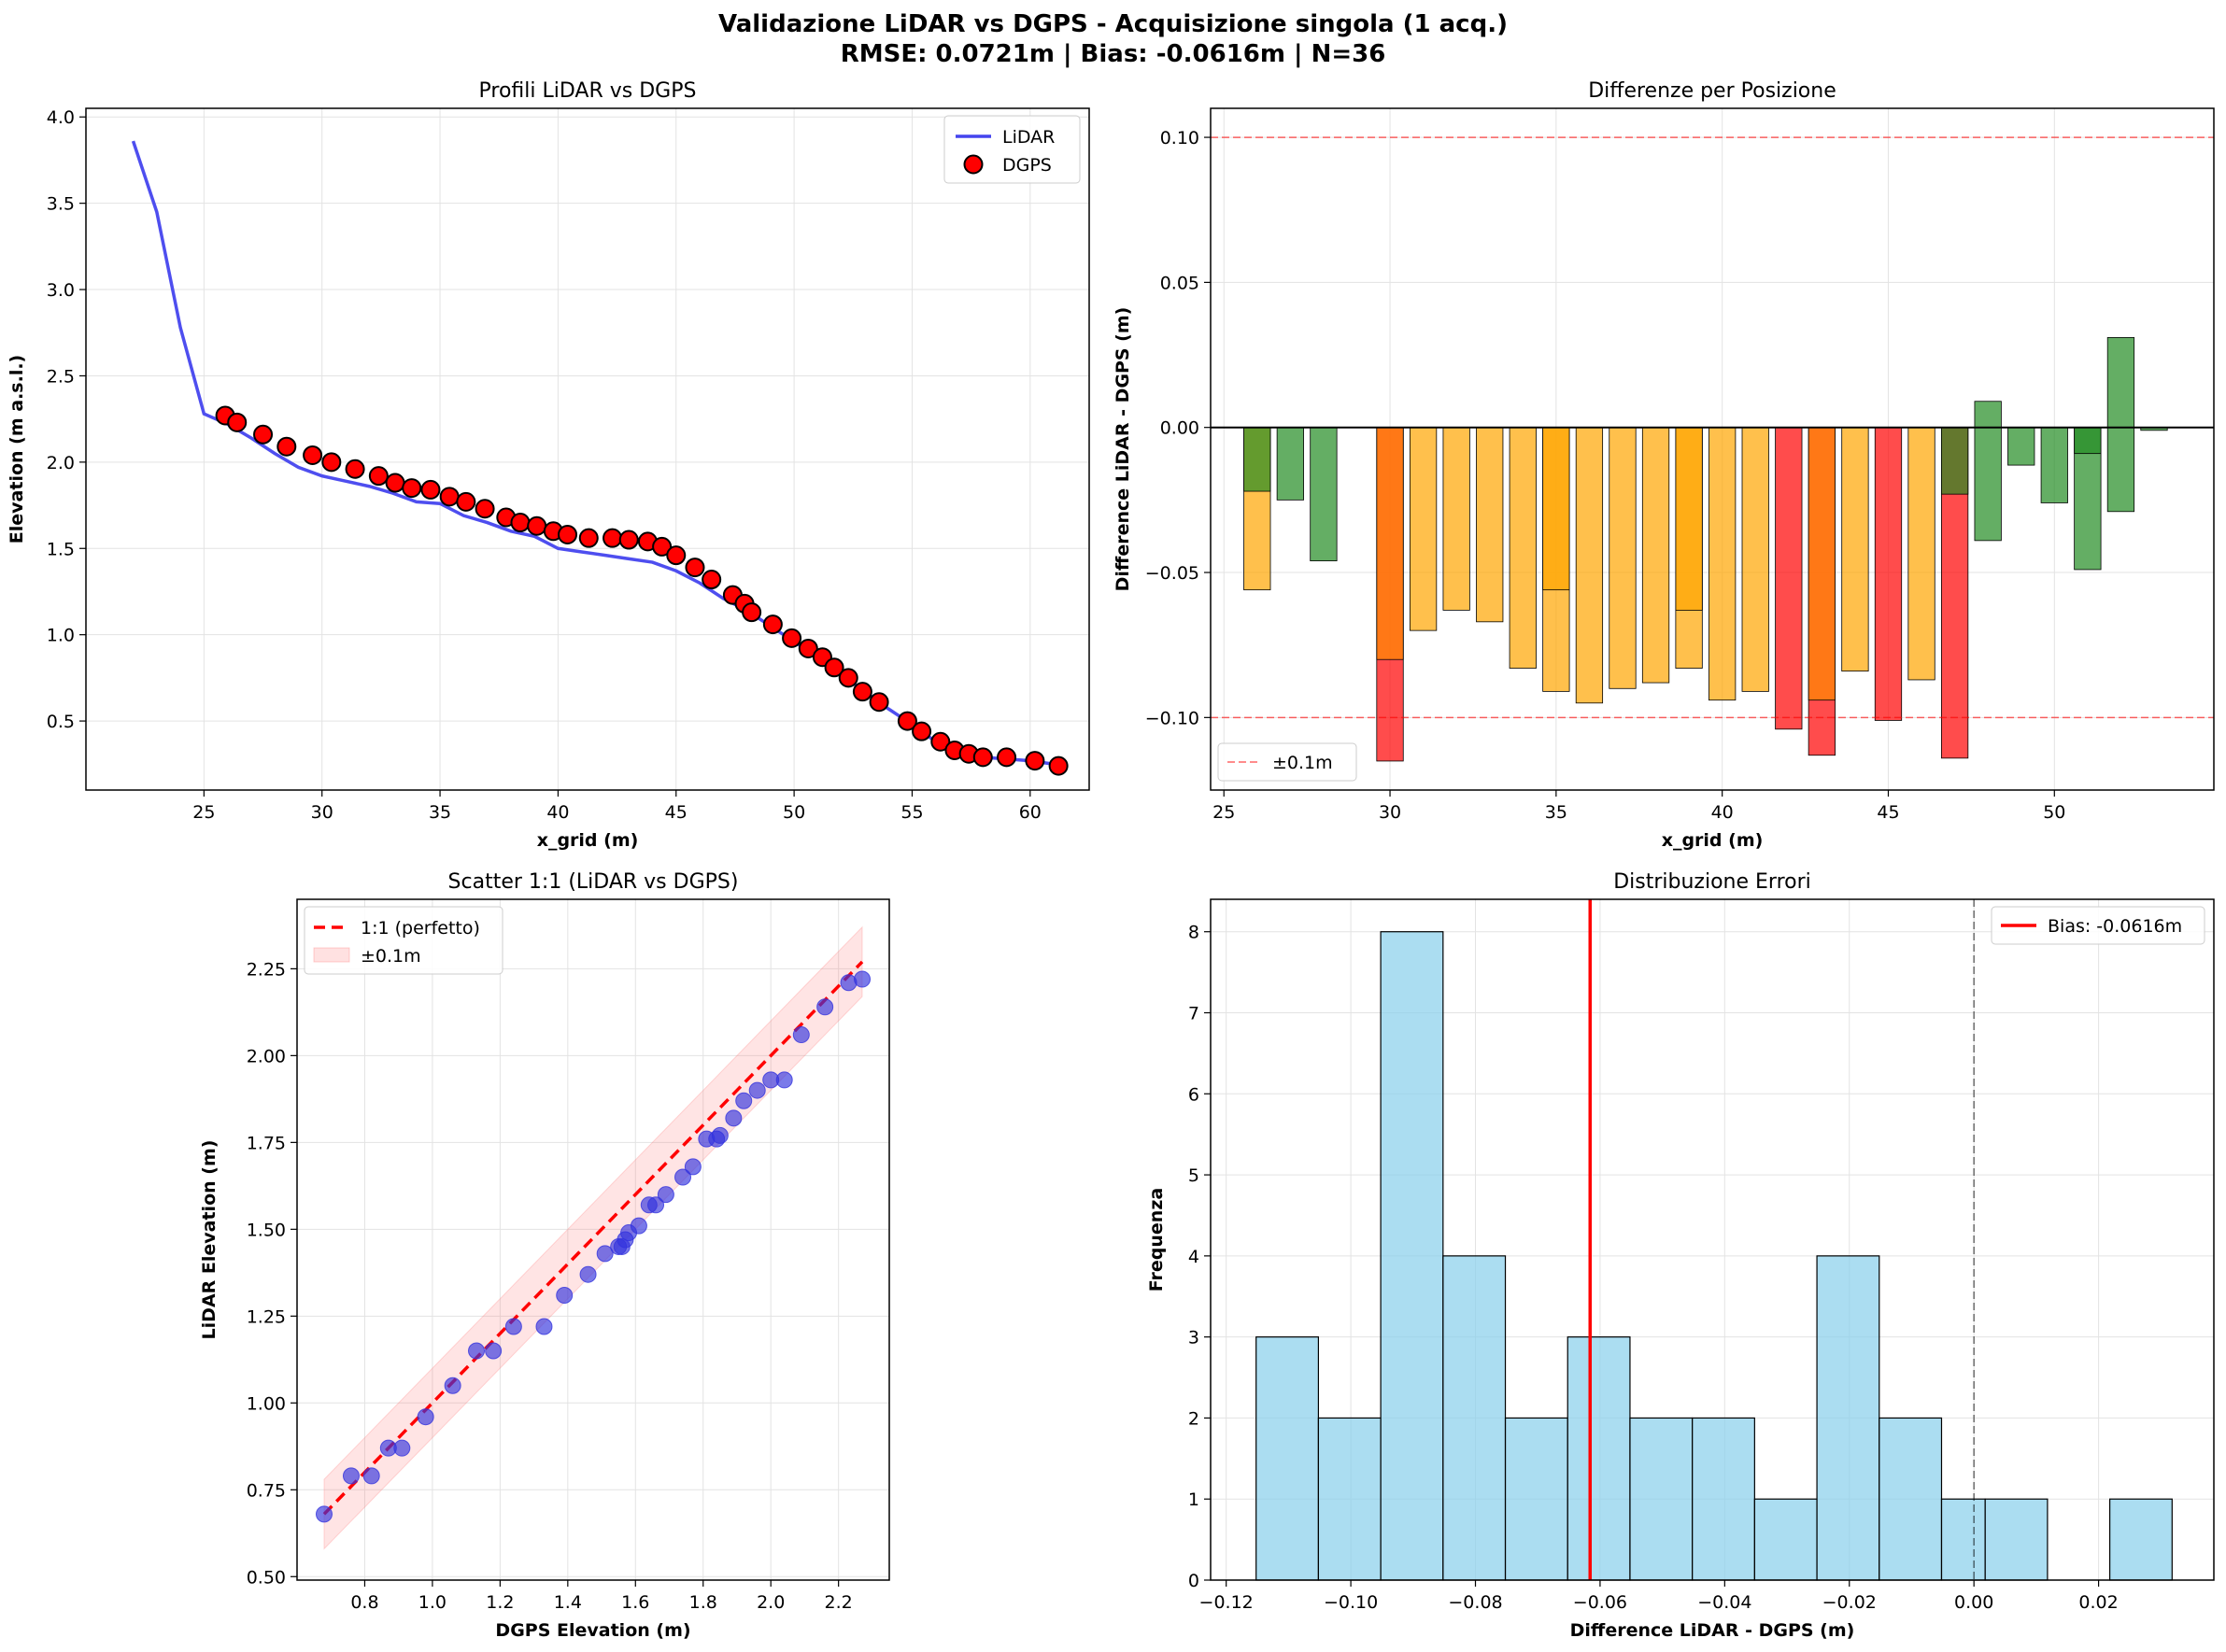  I want to click on x-tick-label: 30, so click(322, 812).